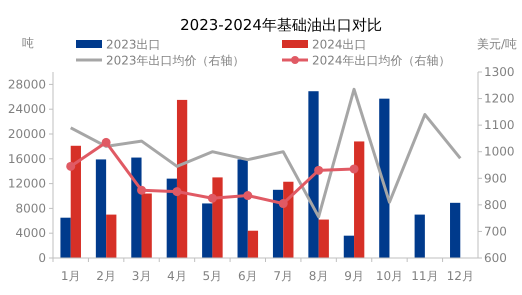 This screenshot has width=522, height=295. What do you see at coordinates (339, 45) in the screenshot?
I see `legend-label: 2024出口` at bounding box center [339, 45].